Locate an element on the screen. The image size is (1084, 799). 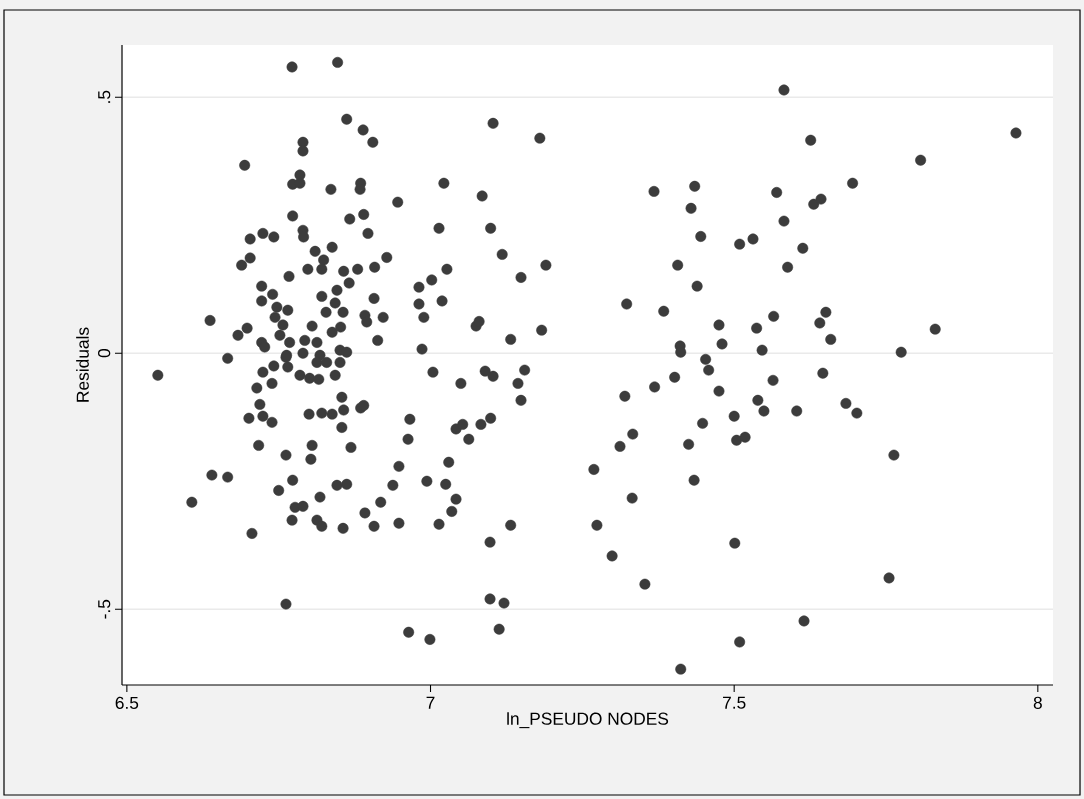
y-tick-label: .5 is located at coordinates (104, 96).